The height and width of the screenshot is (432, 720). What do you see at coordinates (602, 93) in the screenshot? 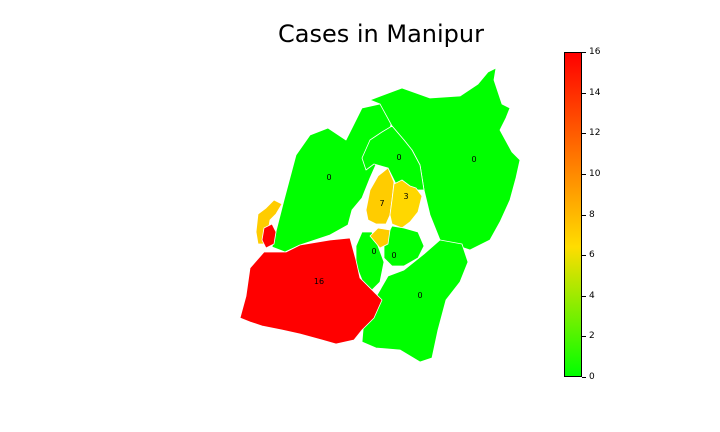
I see `colorbar-tick: 14` at bounding box center [602, 93].